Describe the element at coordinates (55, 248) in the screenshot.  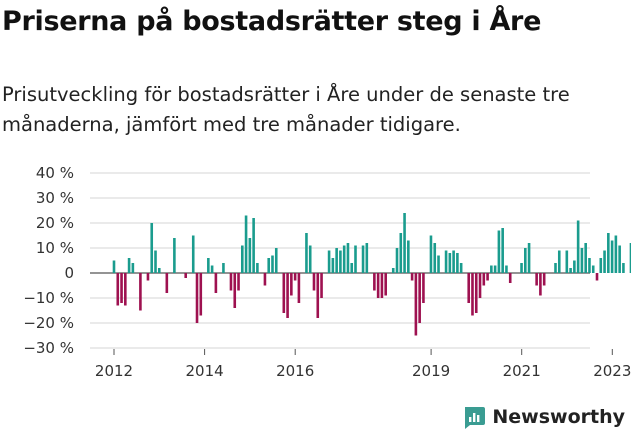
I see `y-tick-label: 10 %` at that location.